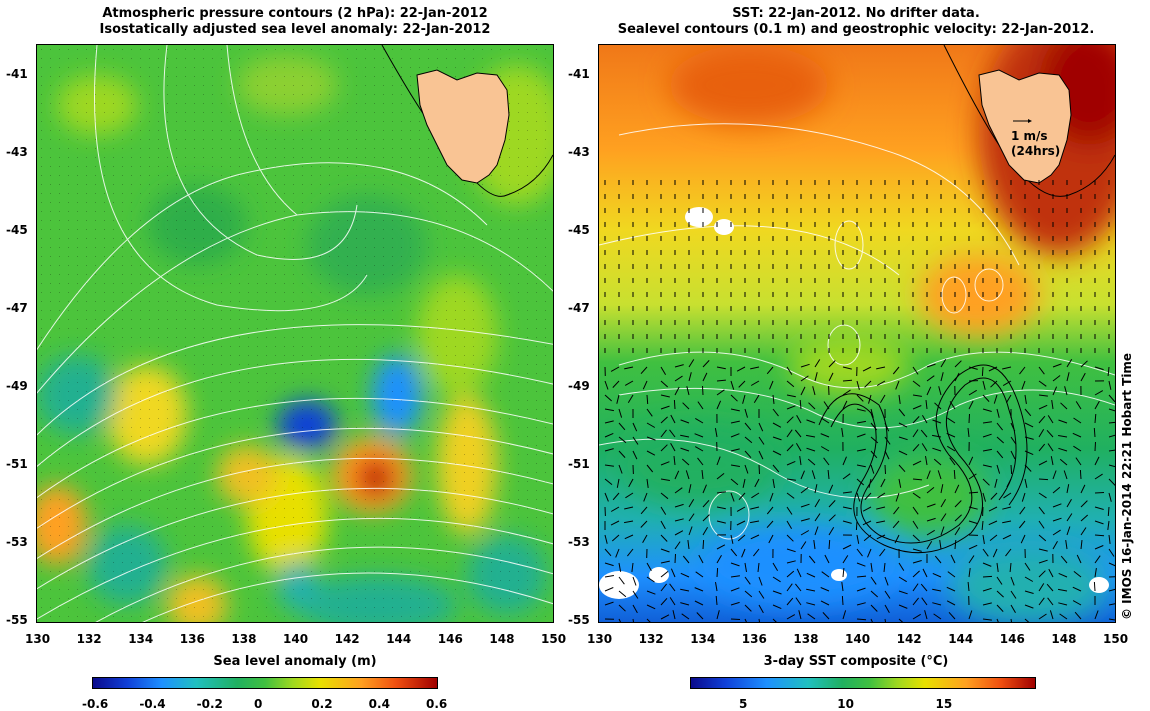 This screenshot has height=711, width=1150. What do you see at coordinates (1127, 486) in the screenshot?
I see `imos-credit: © IMOS 16-Jan-2014 22:21 Hobart Time` at bounding box center [1127, 486].